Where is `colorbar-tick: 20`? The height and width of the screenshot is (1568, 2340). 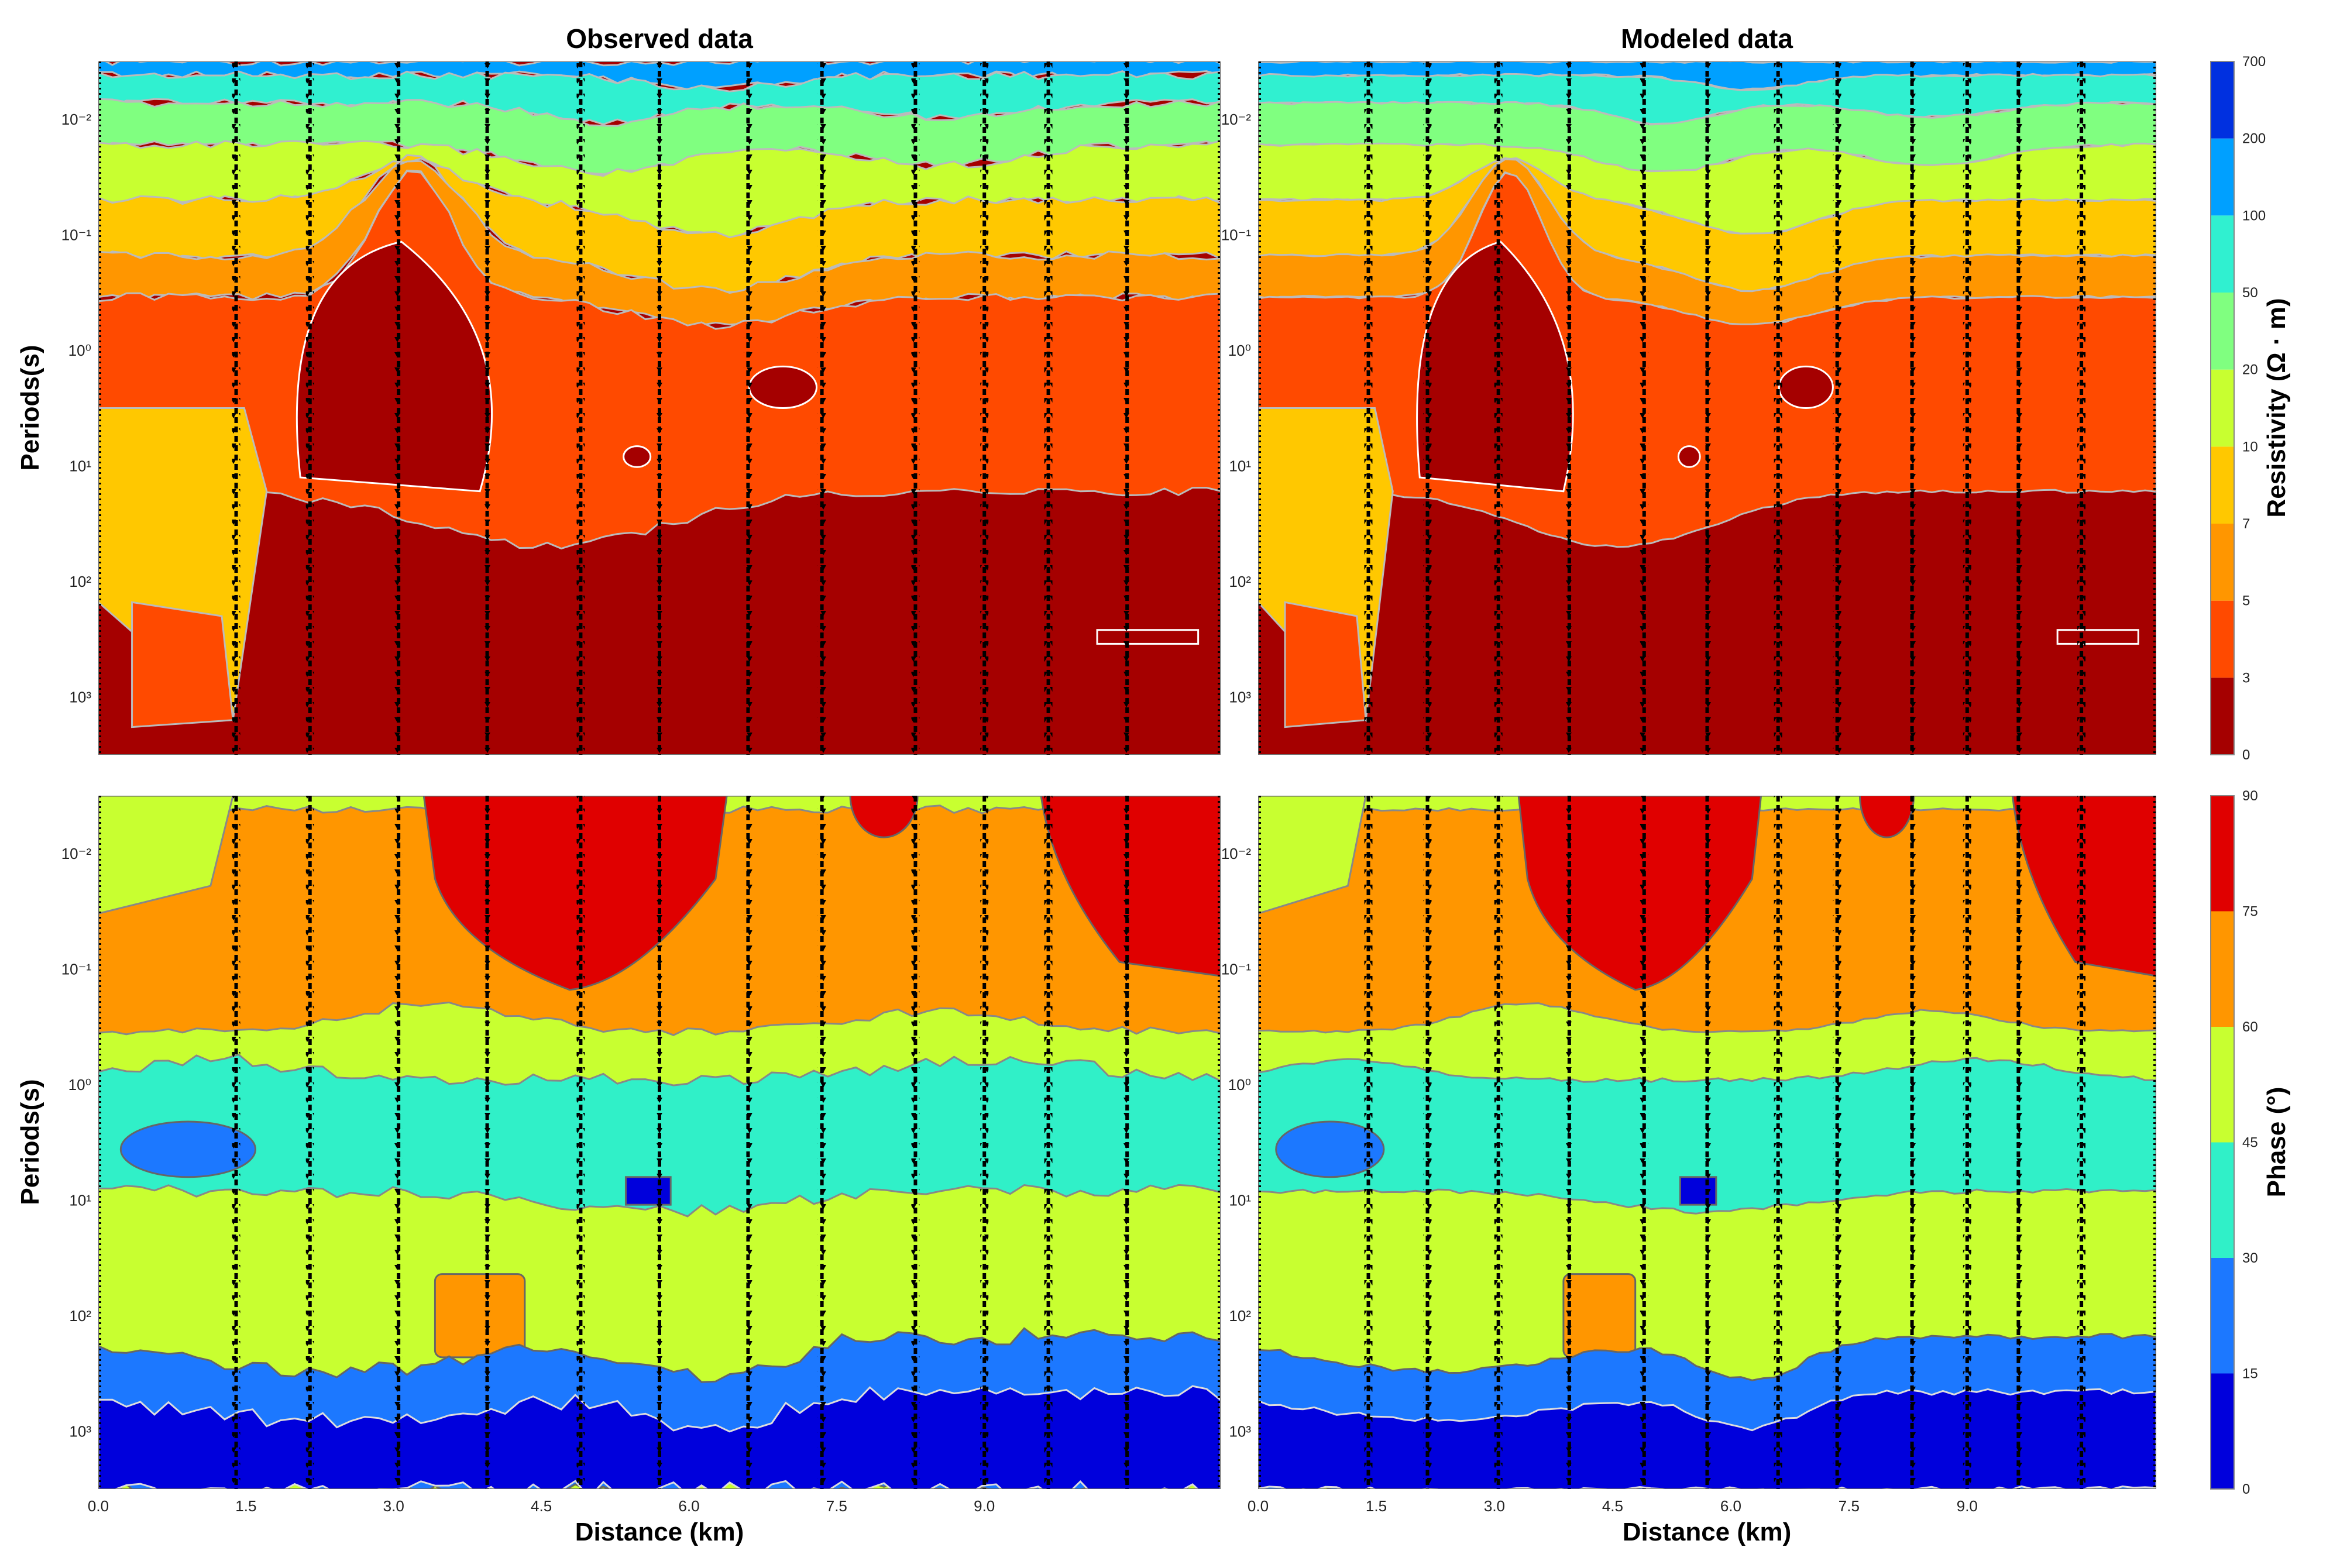 colorbar-tick: 20 is located at coordinates (2250, 370).